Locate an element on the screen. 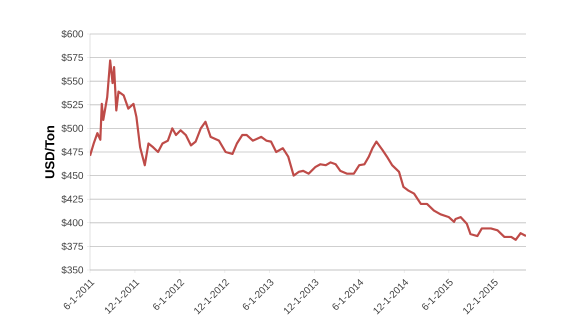  y-tick-label: $350 is located at coordinates (72, 270).